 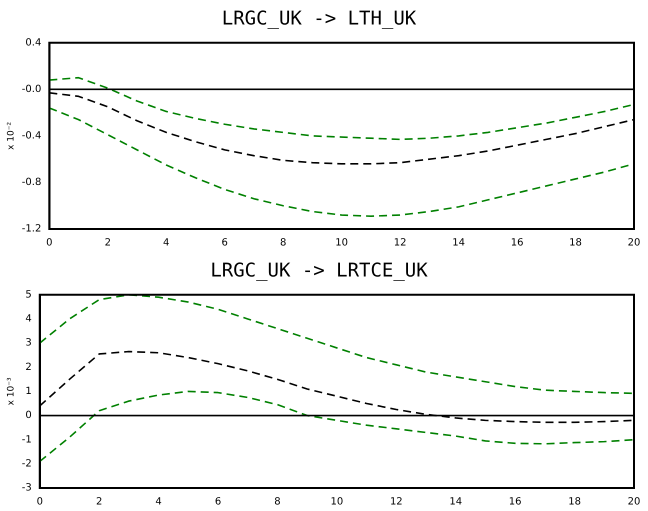 What do you see at coordinates (33, 42) in the screenshot?
I see `y-tick-label: 0.4` at bounding box center [33, 42].